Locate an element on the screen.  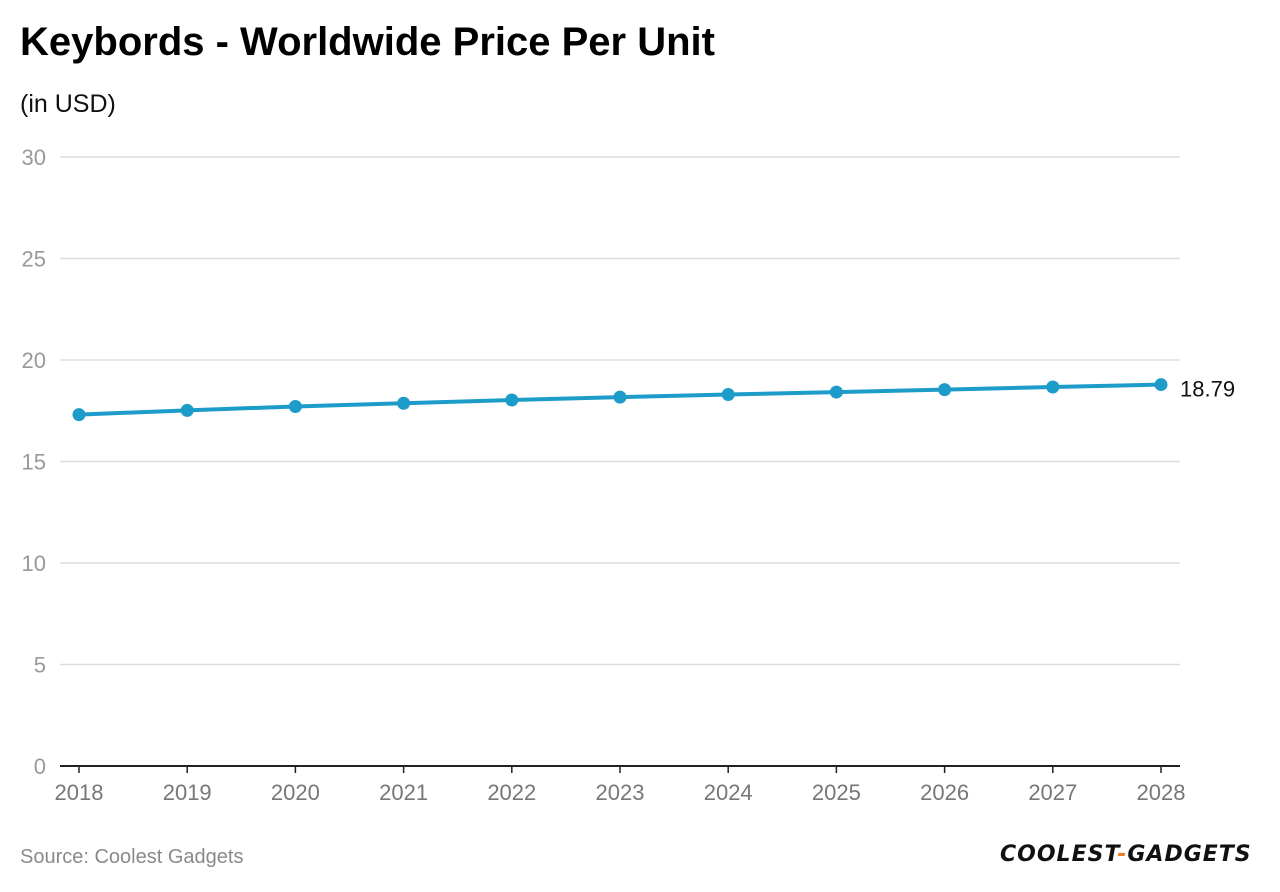
x-tick-label-2019: 2019 is located at coordinates (187, 792).